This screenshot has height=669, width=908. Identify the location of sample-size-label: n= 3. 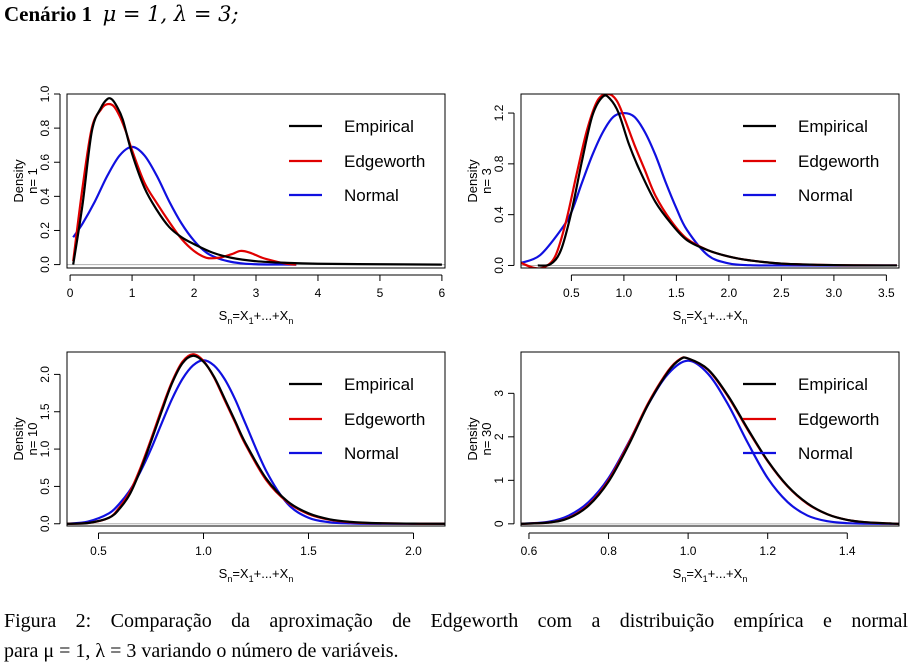
(486, 181).